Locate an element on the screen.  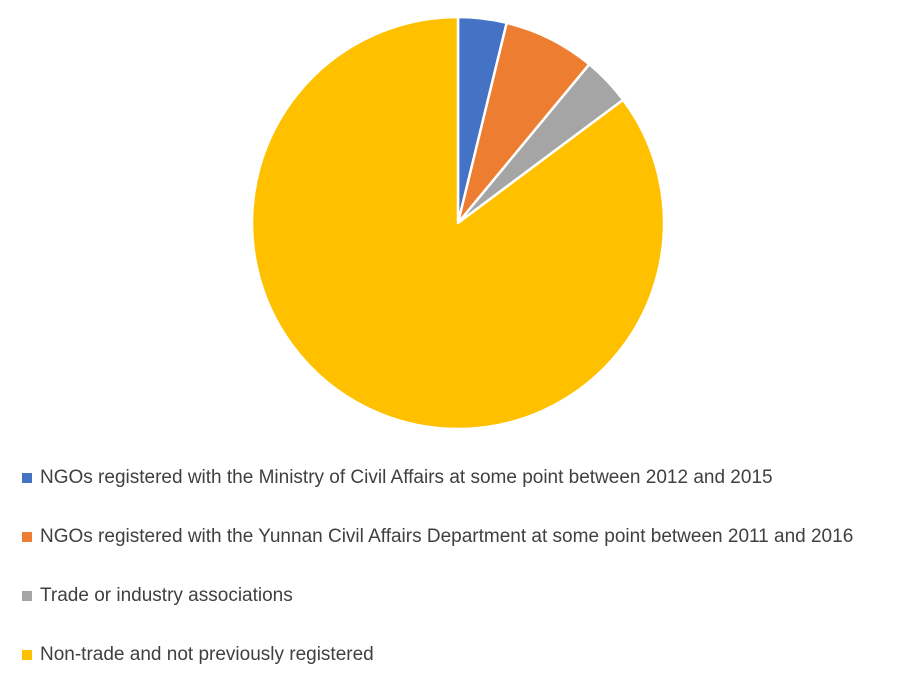
legend-item-trade: Trade or industry associations is located at coordinates (467, 596).